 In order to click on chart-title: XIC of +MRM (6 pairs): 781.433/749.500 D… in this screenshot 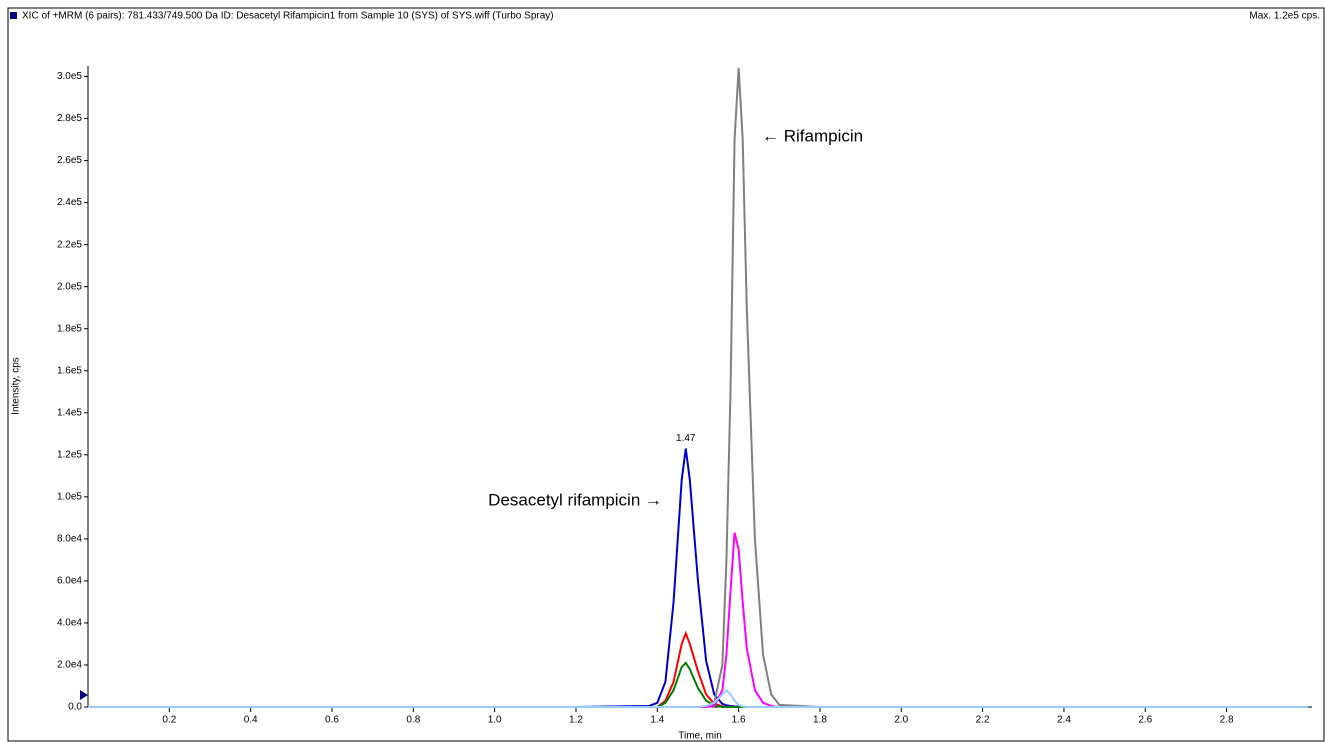, I will do `click(288, 16)`.